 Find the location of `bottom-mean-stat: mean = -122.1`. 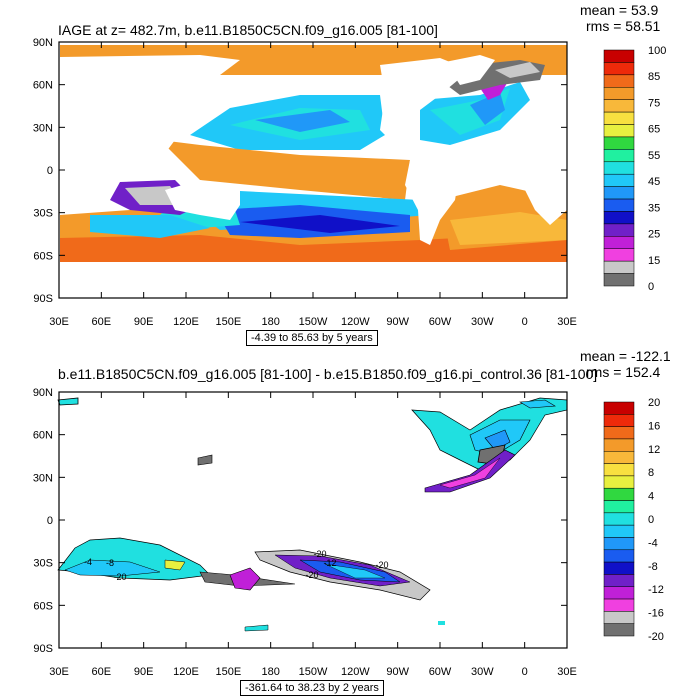

bottom-mean-stat: mean = -122.1 is located at coordinates (625, 356).